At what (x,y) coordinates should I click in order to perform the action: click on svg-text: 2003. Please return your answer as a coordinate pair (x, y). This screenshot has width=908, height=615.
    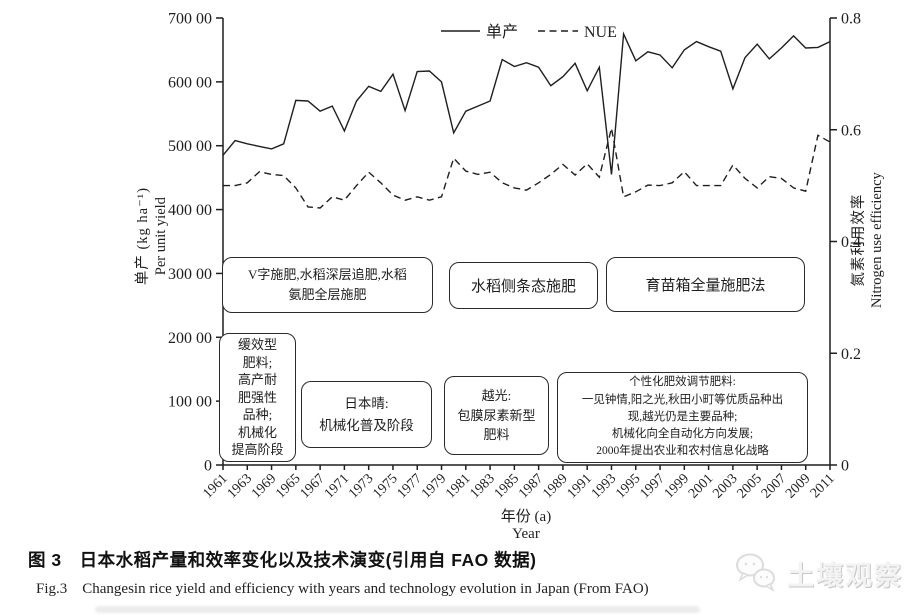
    Looking at the image, I should click on (725, 486).